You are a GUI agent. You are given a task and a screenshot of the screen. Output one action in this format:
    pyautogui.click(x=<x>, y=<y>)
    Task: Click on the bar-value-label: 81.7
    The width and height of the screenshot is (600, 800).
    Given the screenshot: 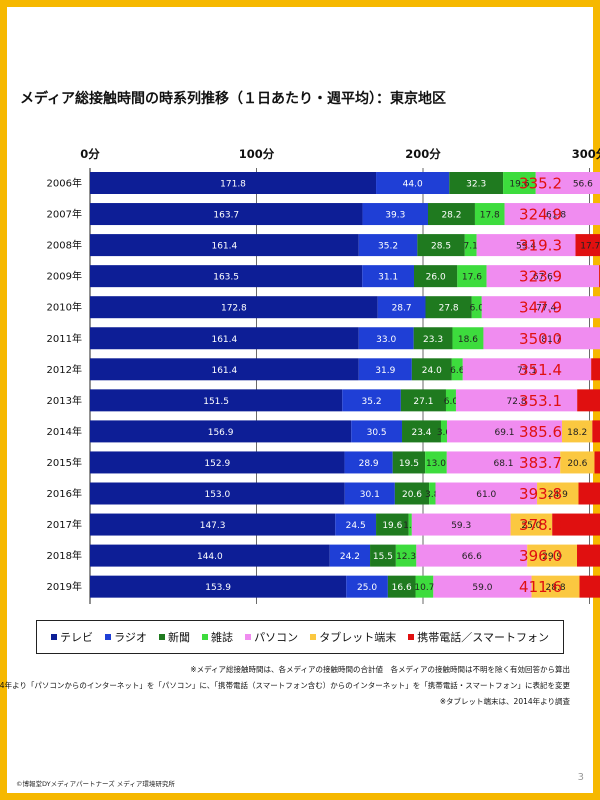 What is the action you would take?
    pyautogui.click(x=551, y=340)
    